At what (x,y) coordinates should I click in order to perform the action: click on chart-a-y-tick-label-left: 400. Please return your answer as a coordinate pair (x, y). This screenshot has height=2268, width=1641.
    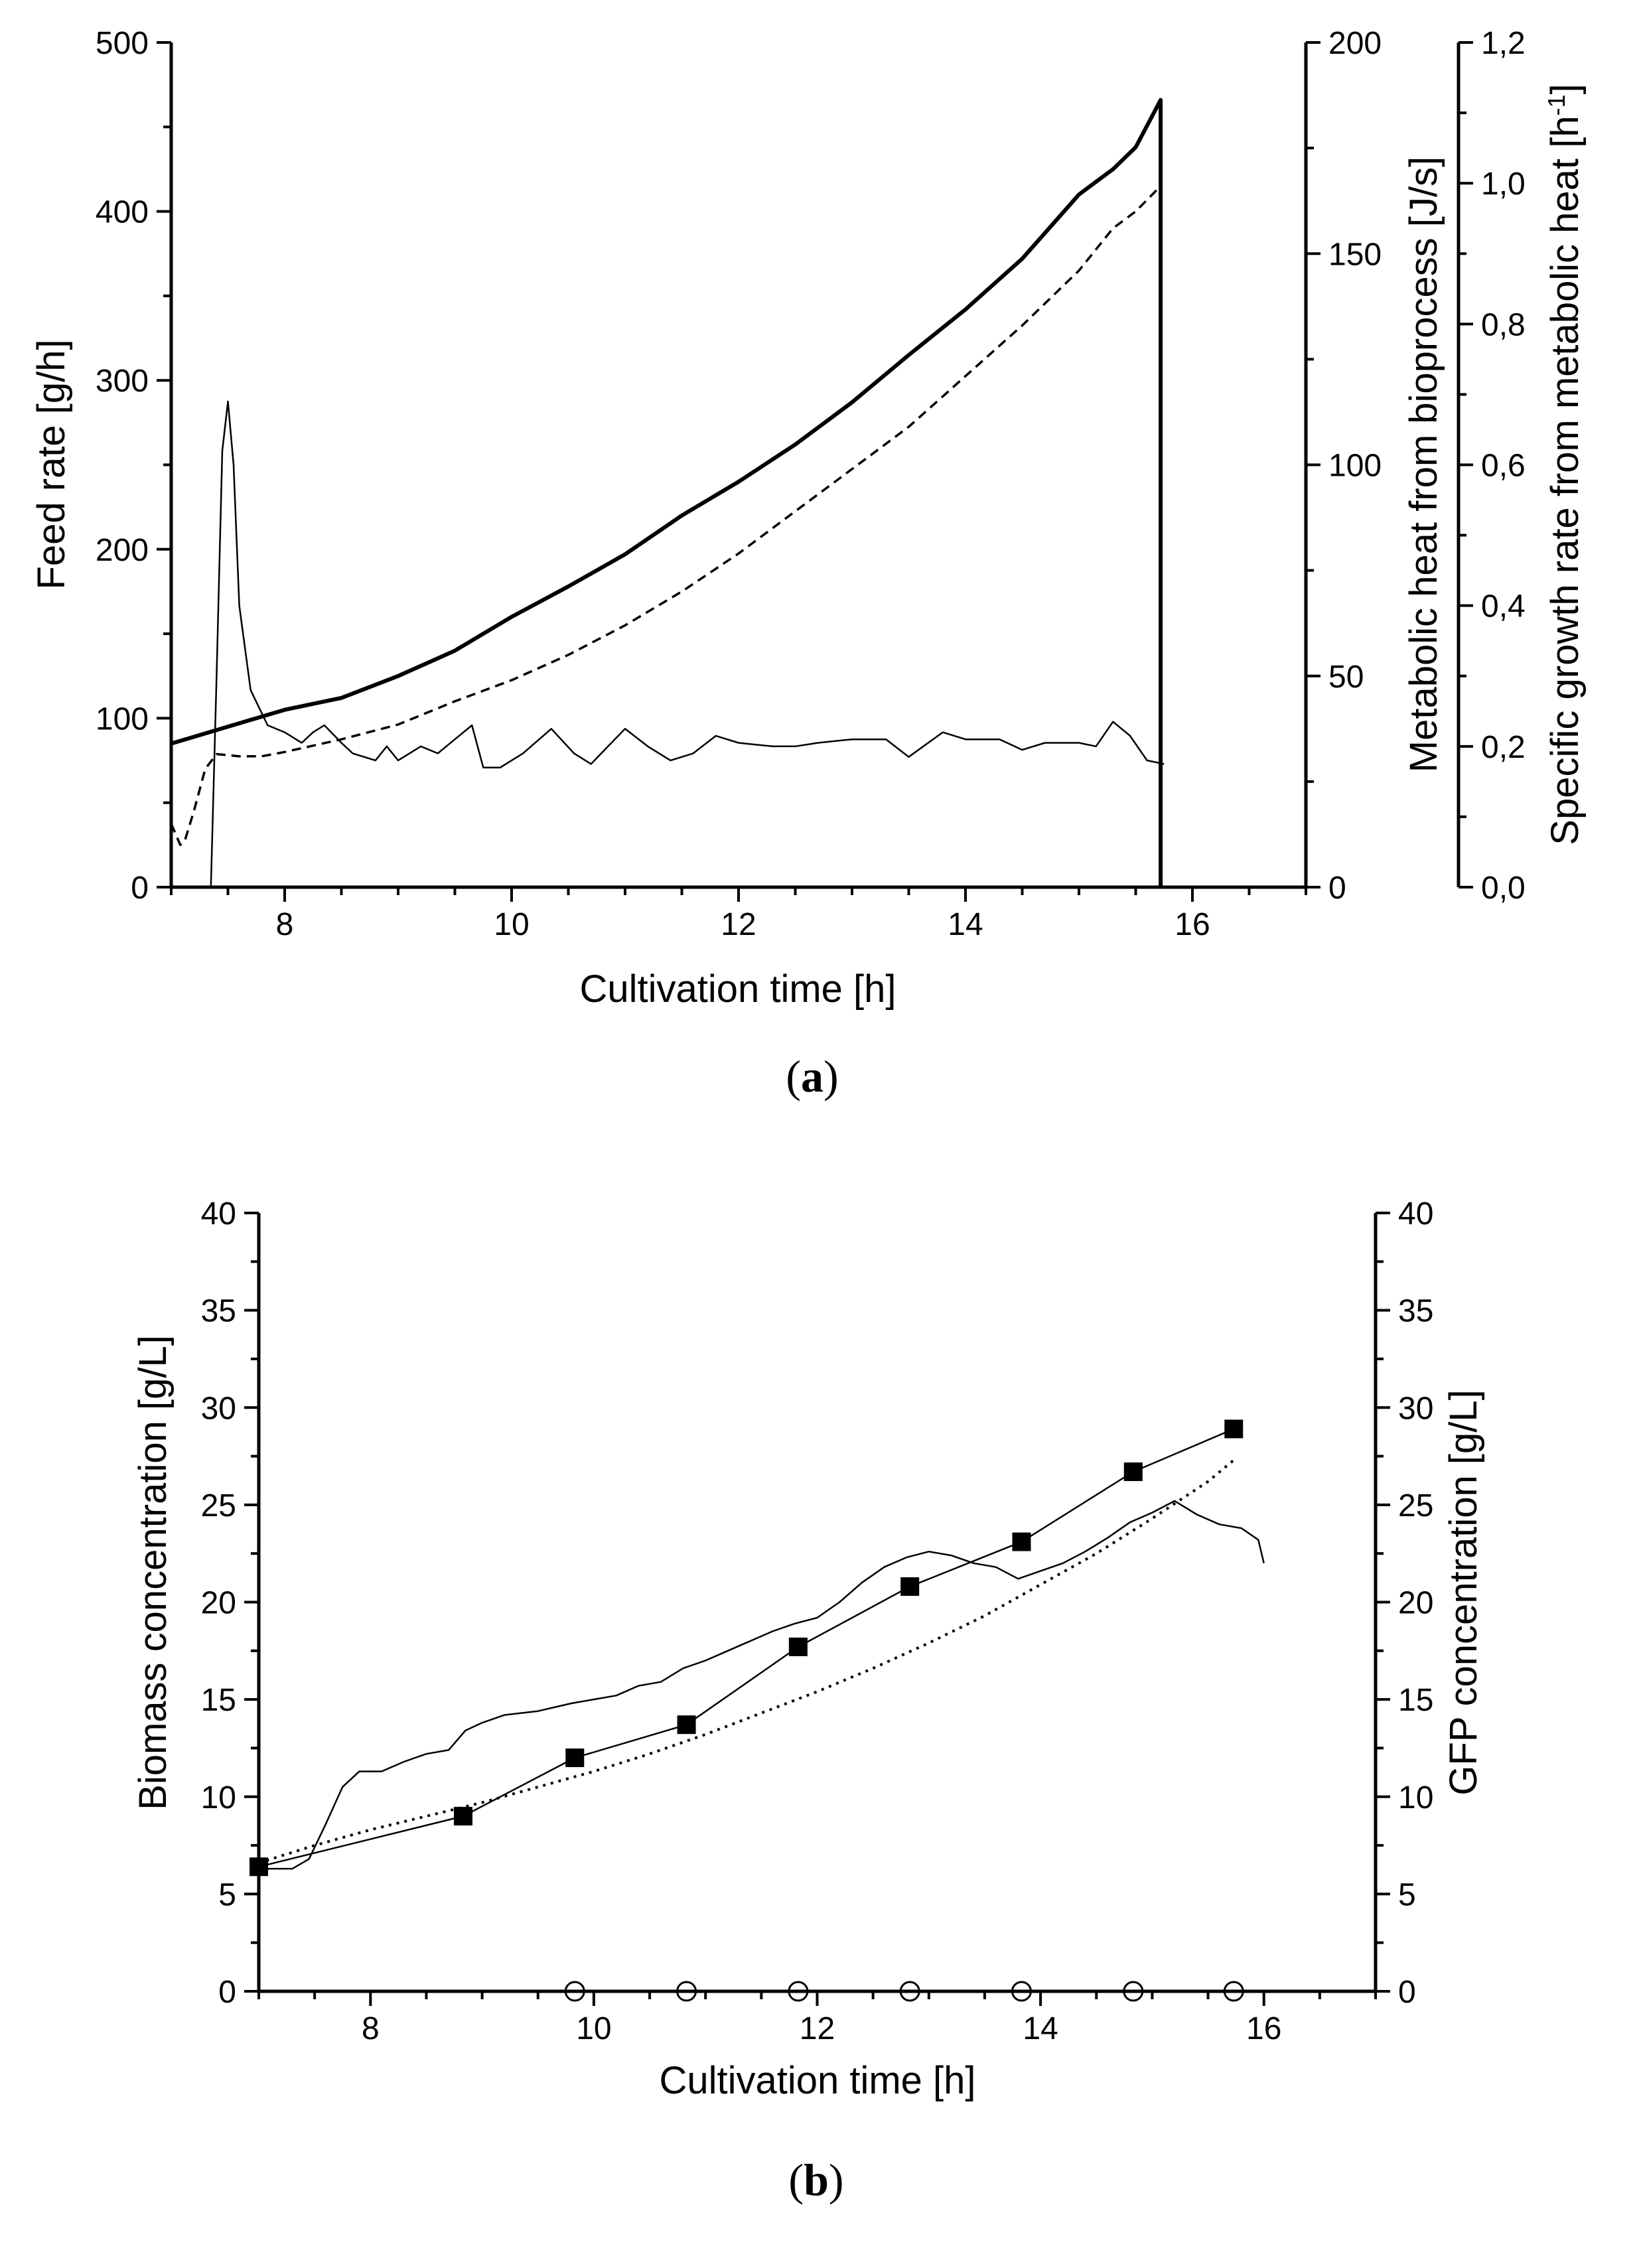
    Looking at the image, I should click on (123, 212).